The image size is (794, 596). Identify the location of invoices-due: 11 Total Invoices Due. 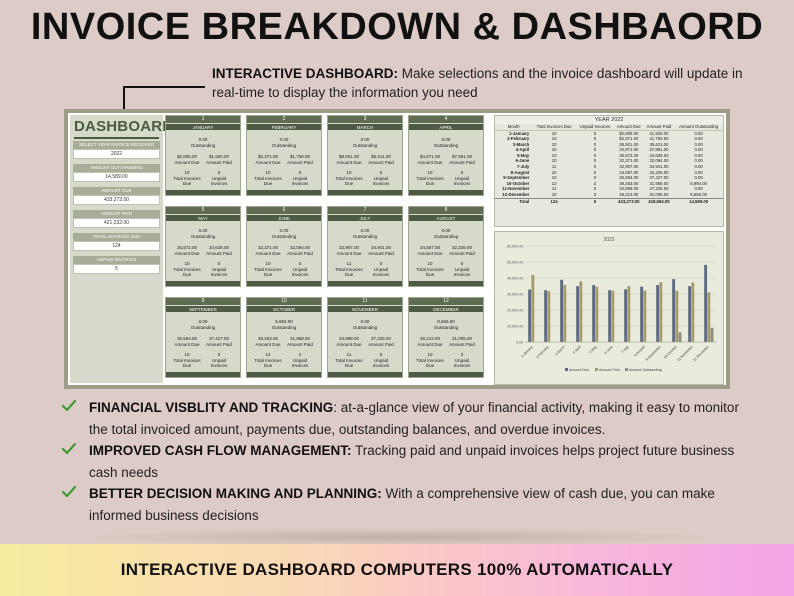
(349, 269).